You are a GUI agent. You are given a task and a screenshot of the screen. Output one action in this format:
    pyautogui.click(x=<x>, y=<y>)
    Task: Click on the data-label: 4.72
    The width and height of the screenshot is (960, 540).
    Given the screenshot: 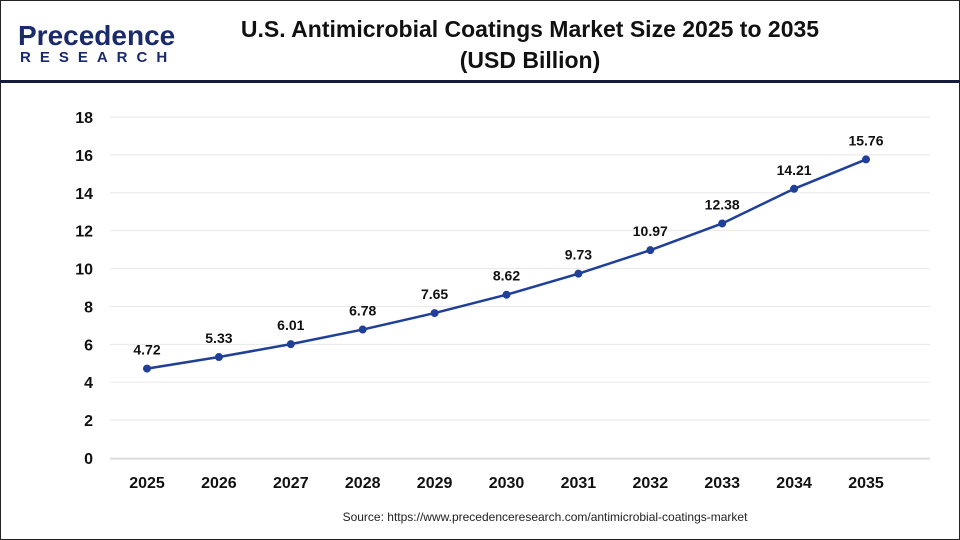 What is the action you would take?
    pyautogui.click(x=146, y=350)
    